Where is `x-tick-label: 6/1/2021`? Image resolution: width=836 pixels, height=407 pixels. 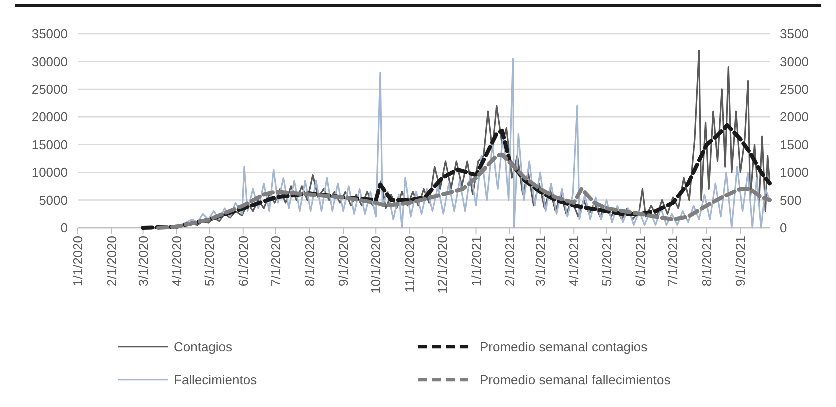 x-tick-label: 6/1/2021 is located at coordinates (640, 261).